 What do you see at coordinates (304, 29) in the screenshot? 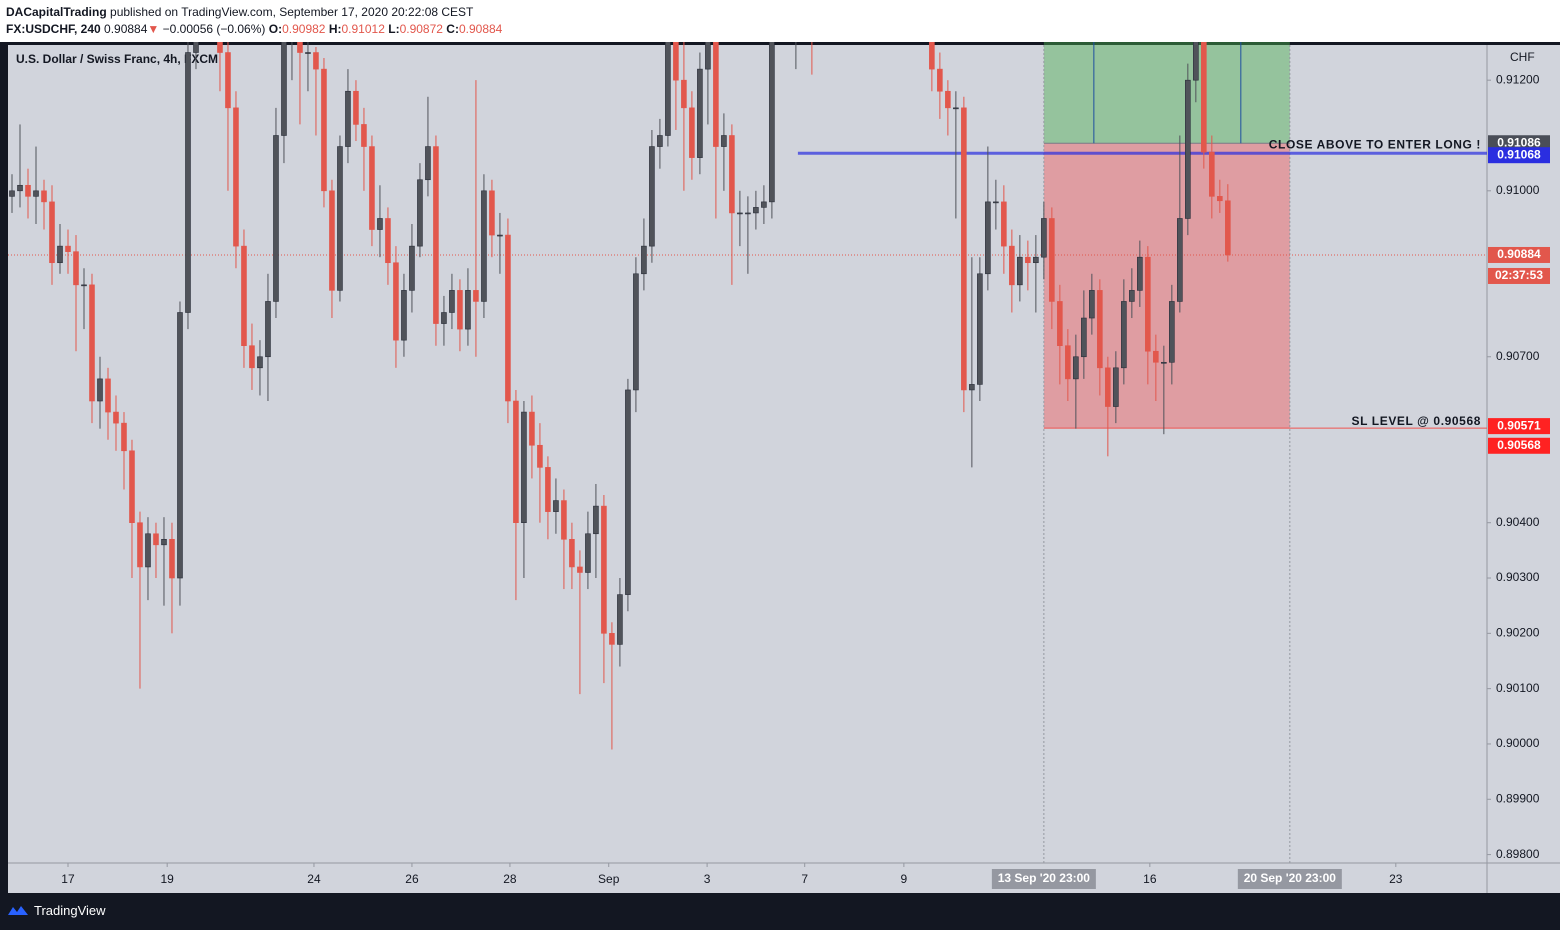
I see `o: 0.90982` at bounding box center [304, 29].